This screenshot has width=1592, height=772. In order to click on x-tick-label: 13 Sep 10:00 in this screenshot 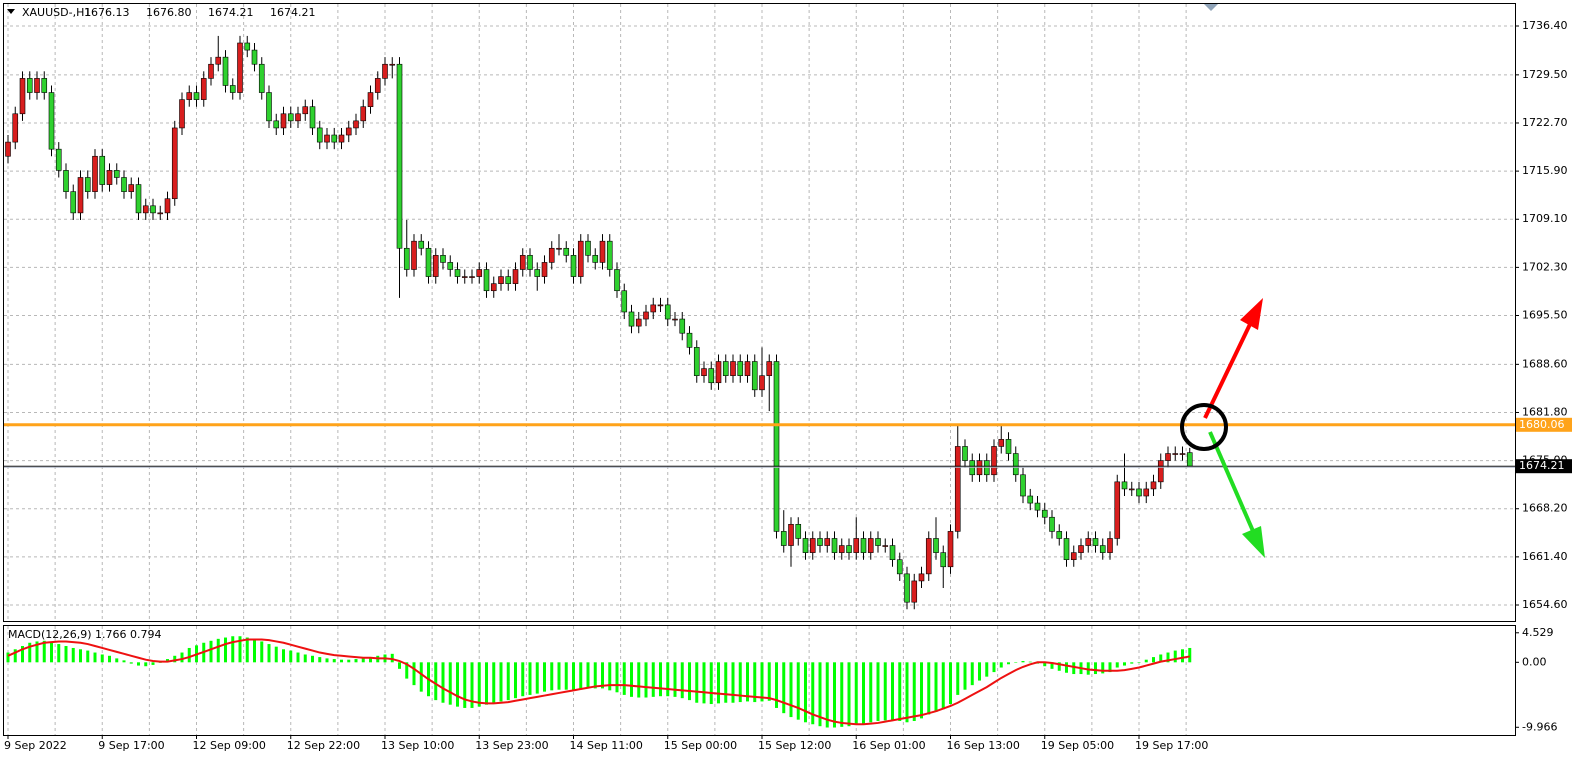, I will do `click(417, 745)`.